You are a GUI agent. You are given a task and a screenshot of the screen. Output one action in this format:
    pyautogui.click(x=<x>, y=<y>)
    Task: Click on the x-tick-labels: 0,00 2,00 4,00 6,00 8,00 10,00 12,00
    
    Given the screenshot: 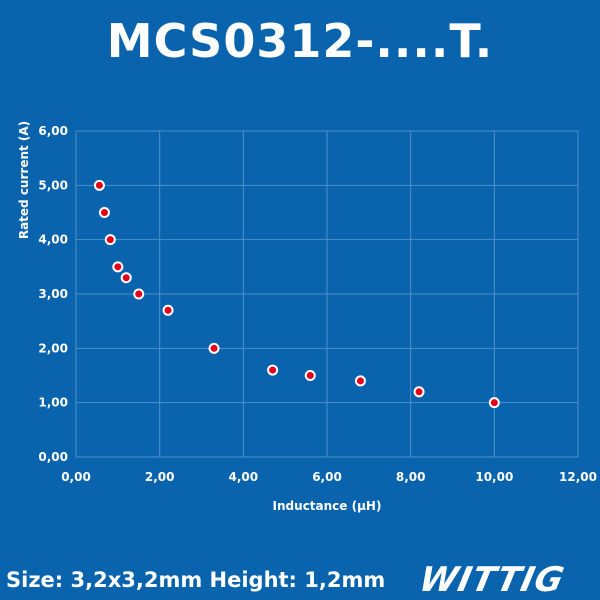 What is the action you would take?
    pyautogui.click(x=329, y=477)
    